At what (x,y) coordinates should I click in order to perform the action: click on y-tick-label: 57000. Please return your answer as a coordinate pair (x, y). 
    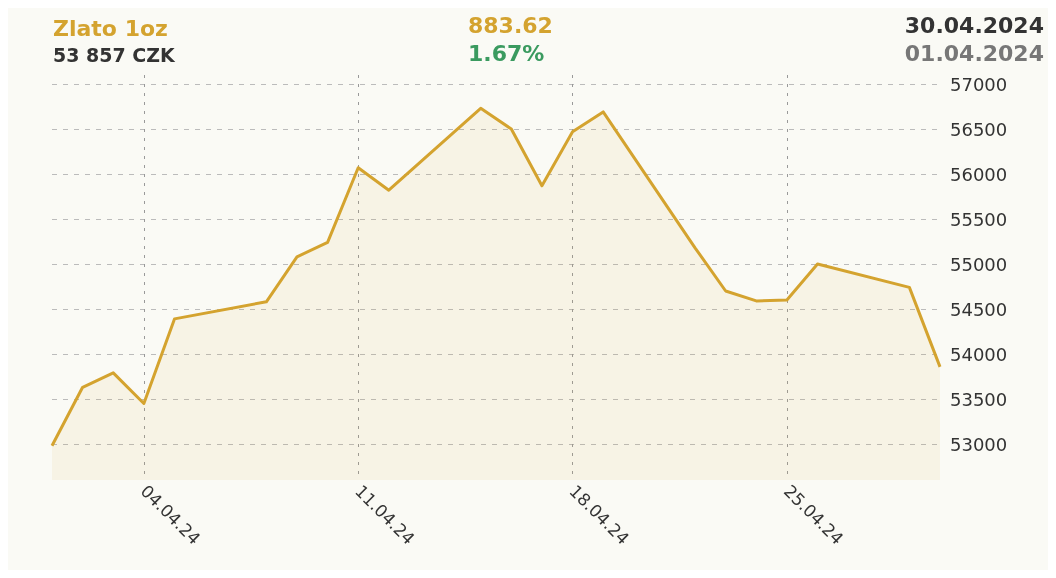
    Looking at the image, I should click on (979, 84).